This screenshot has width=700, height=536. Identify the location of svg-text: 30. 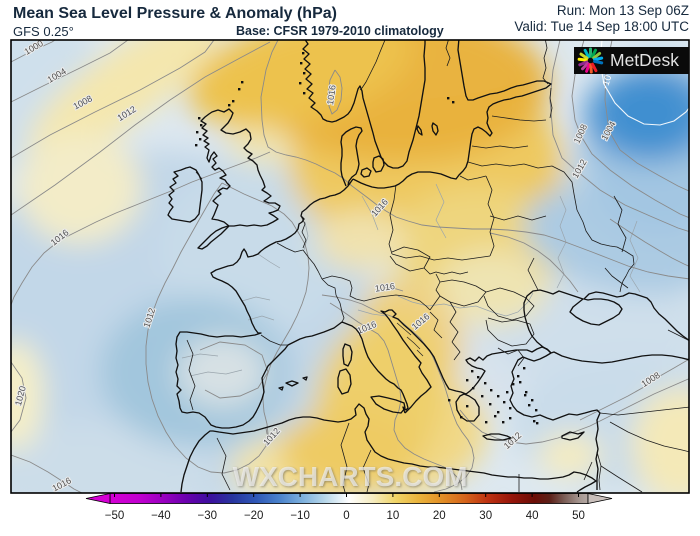
(485, 516).